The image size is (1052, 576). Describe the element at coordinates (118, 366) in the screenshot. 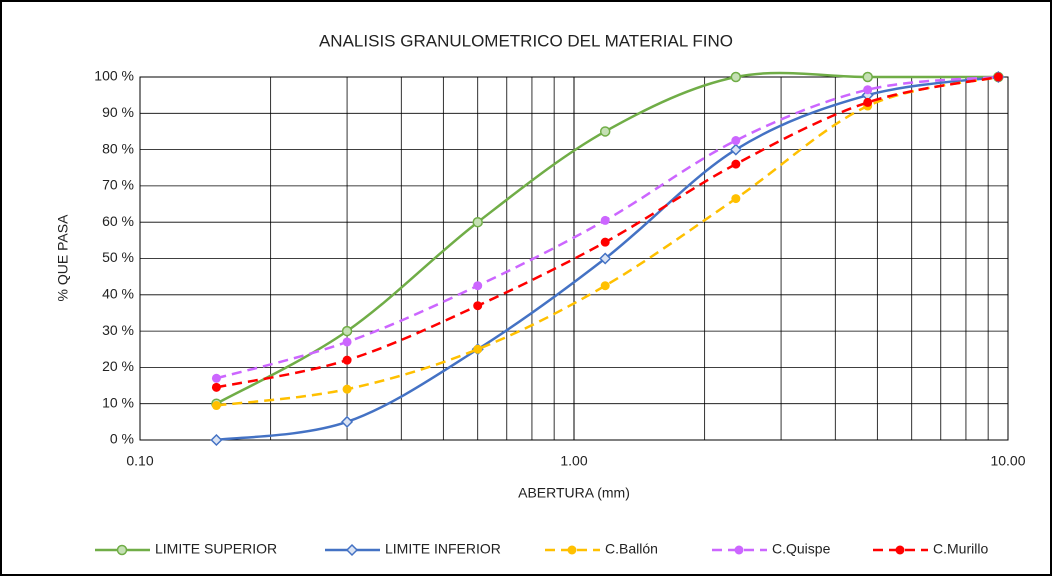

I see `y-tick-label: 20 %` at that location.